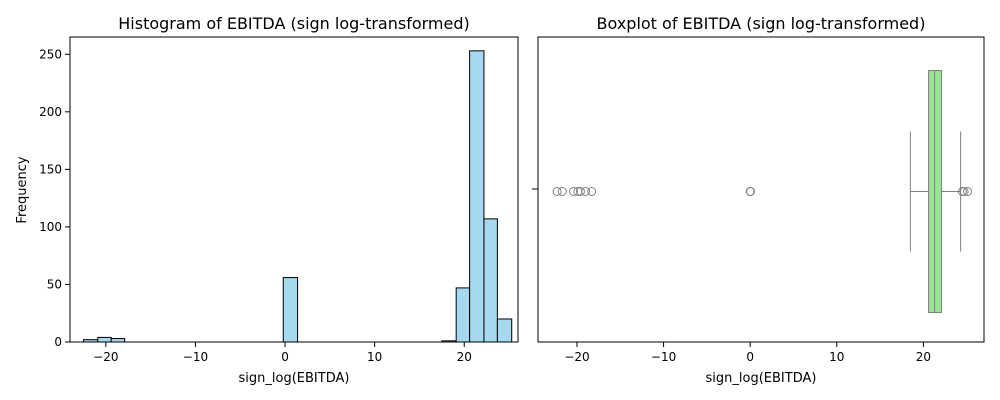 This screenshot has height=400, width=1000. What do you see at coordinates (663, 357) in the screenshot?
I see `boxplot-x-tick-label: −10` at bounding box center [663, 357].